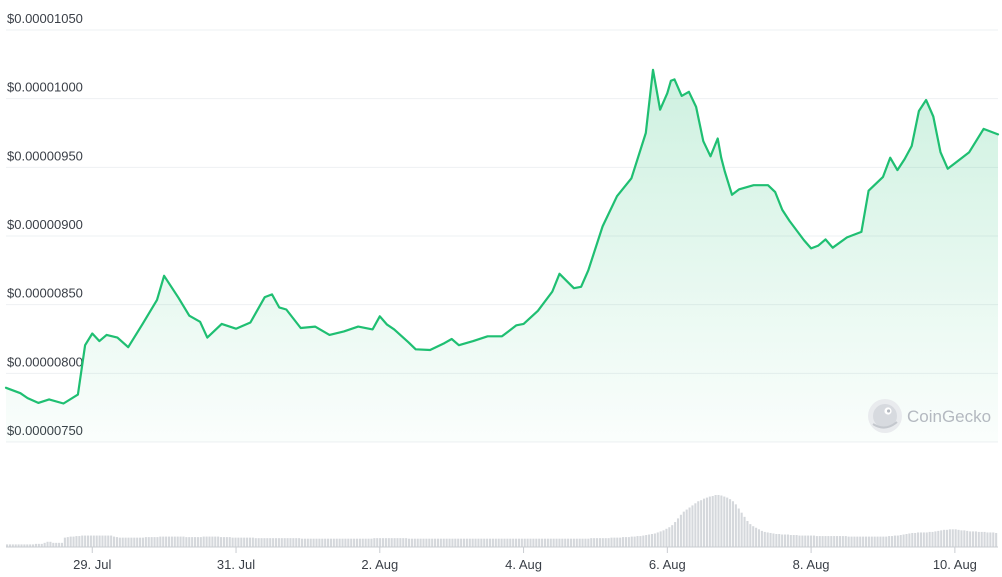  What do you see at coordinates (92, 564) in the screenshot?
I see `x-tick-label: 29. Jul` at bounding box center [92, 564].